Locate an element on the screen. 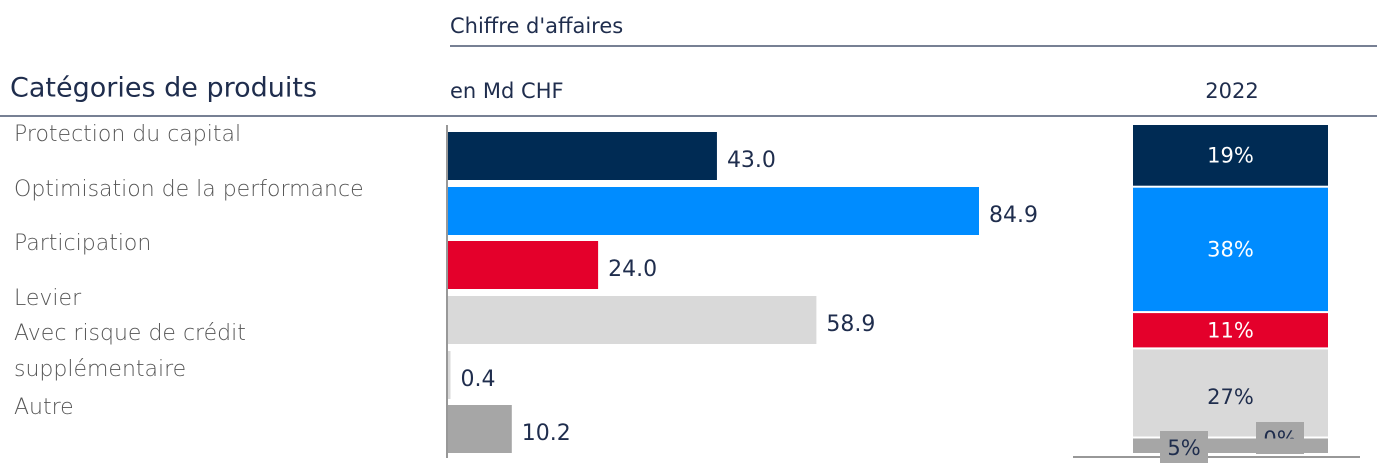  segment-label: 27% is located at coordinates (1230, 397).